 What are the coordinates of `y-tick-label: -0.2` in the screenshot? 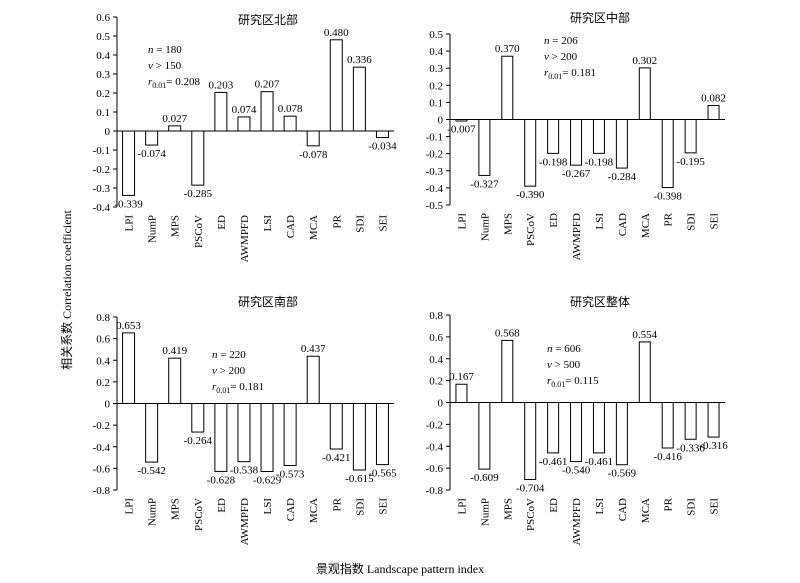 It's located at (434, 155).